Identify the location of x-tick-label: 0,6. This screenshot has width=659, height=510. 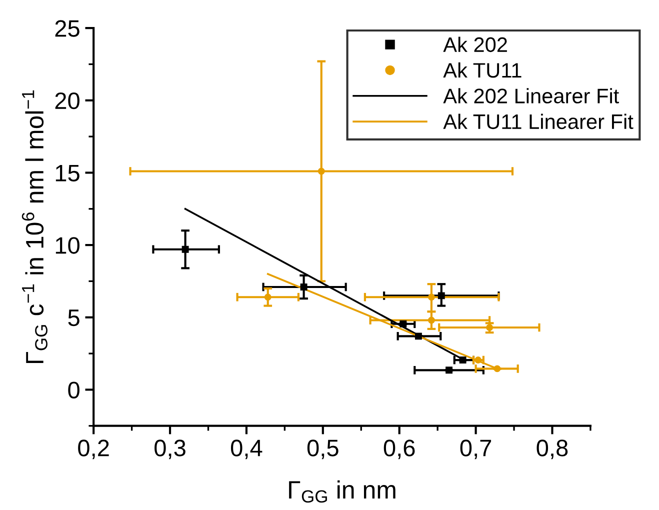
(399, 450).